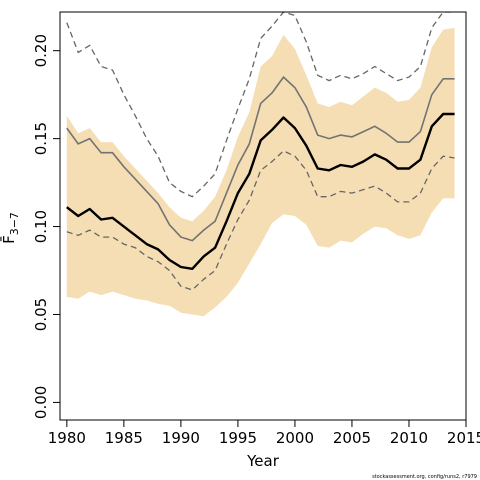  I want to click on x-tick-label: 1995, so click(238, 438).